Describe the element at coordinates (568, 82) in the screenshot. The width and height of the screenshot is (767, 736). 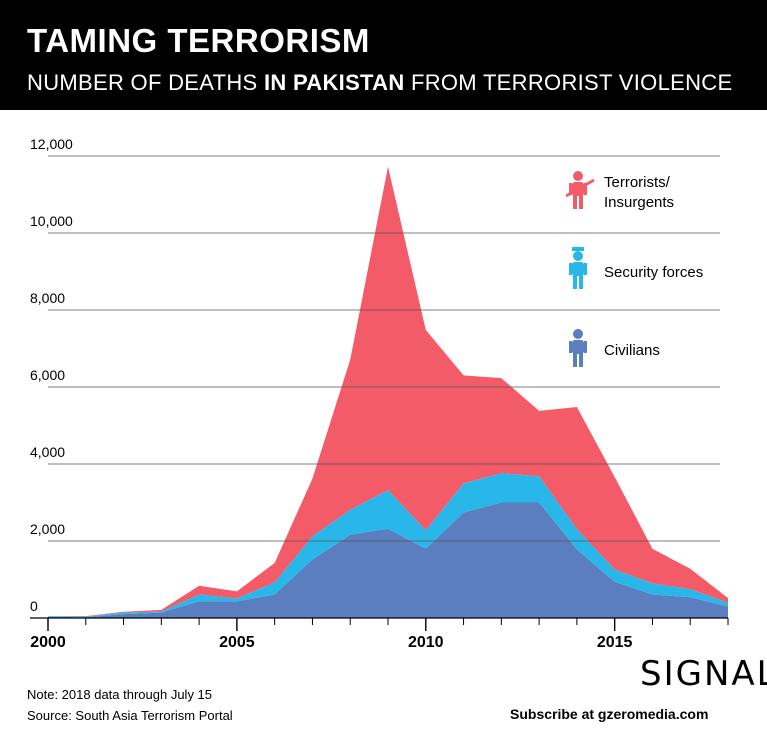
I see `subtitle-post: FROM TERRORIST VIOLENCE` at that location.